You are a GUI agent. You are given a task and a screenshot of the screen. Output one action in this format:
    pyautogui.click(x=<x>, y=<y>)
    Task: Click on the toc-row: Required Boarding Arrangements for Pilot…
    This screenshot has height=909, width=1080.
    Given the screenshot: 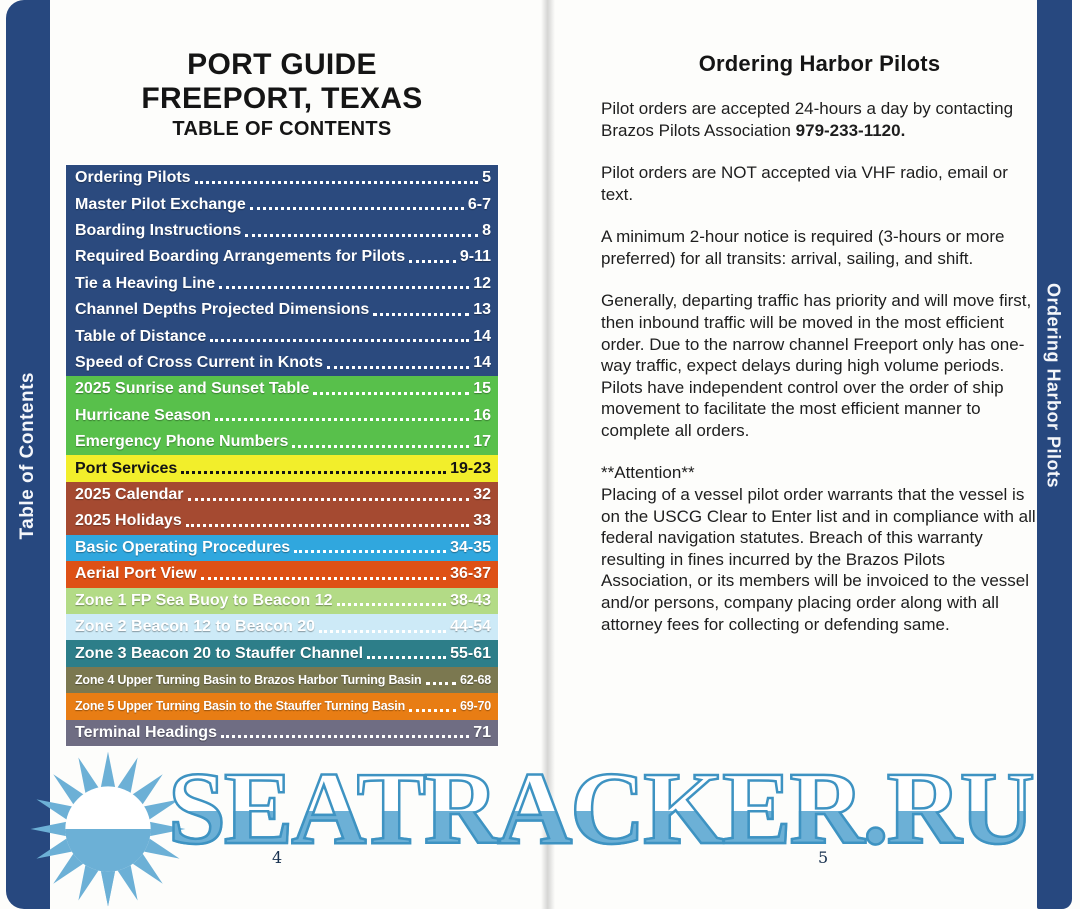 What is the action you would take?
    pyautogui.click(x=282, y=257)
    